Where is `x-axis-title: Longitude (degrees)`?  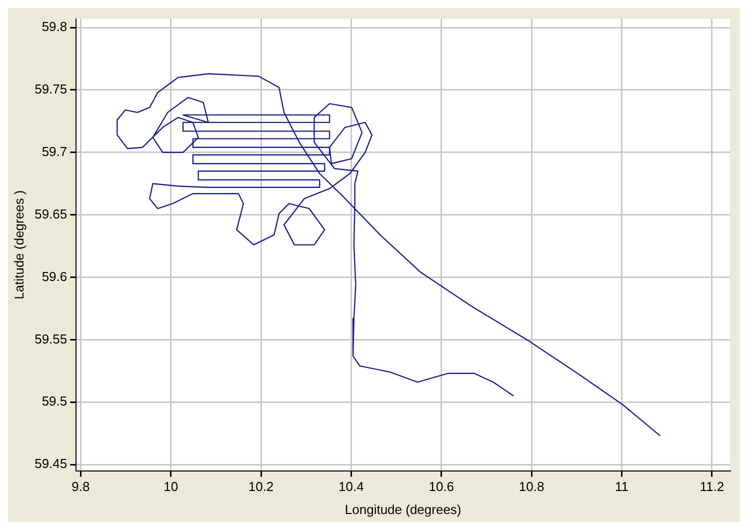 x-axis-title: Longitude (degrees) is located at coordinates (403, 509).